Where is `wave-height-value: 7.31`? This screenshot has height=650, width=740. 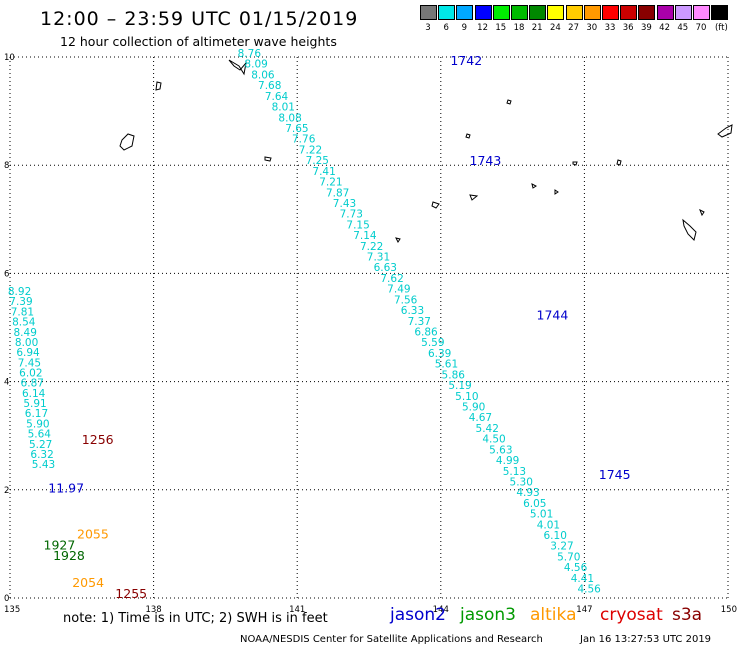
wave-height-value: 7.31 is located at coordinates (378, 258).